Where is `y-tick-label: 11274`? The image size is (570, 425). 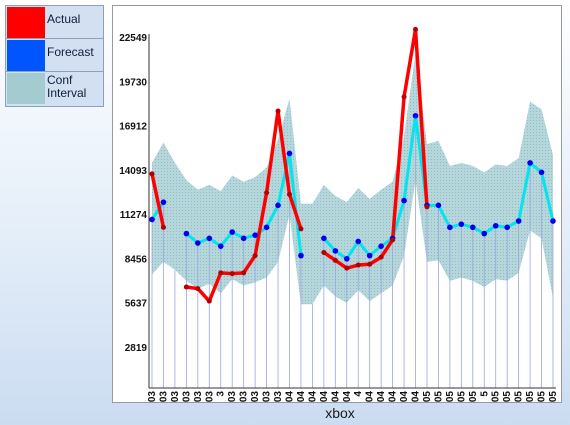
y-tick-label: 11274 is located at coordinates (134, 215).